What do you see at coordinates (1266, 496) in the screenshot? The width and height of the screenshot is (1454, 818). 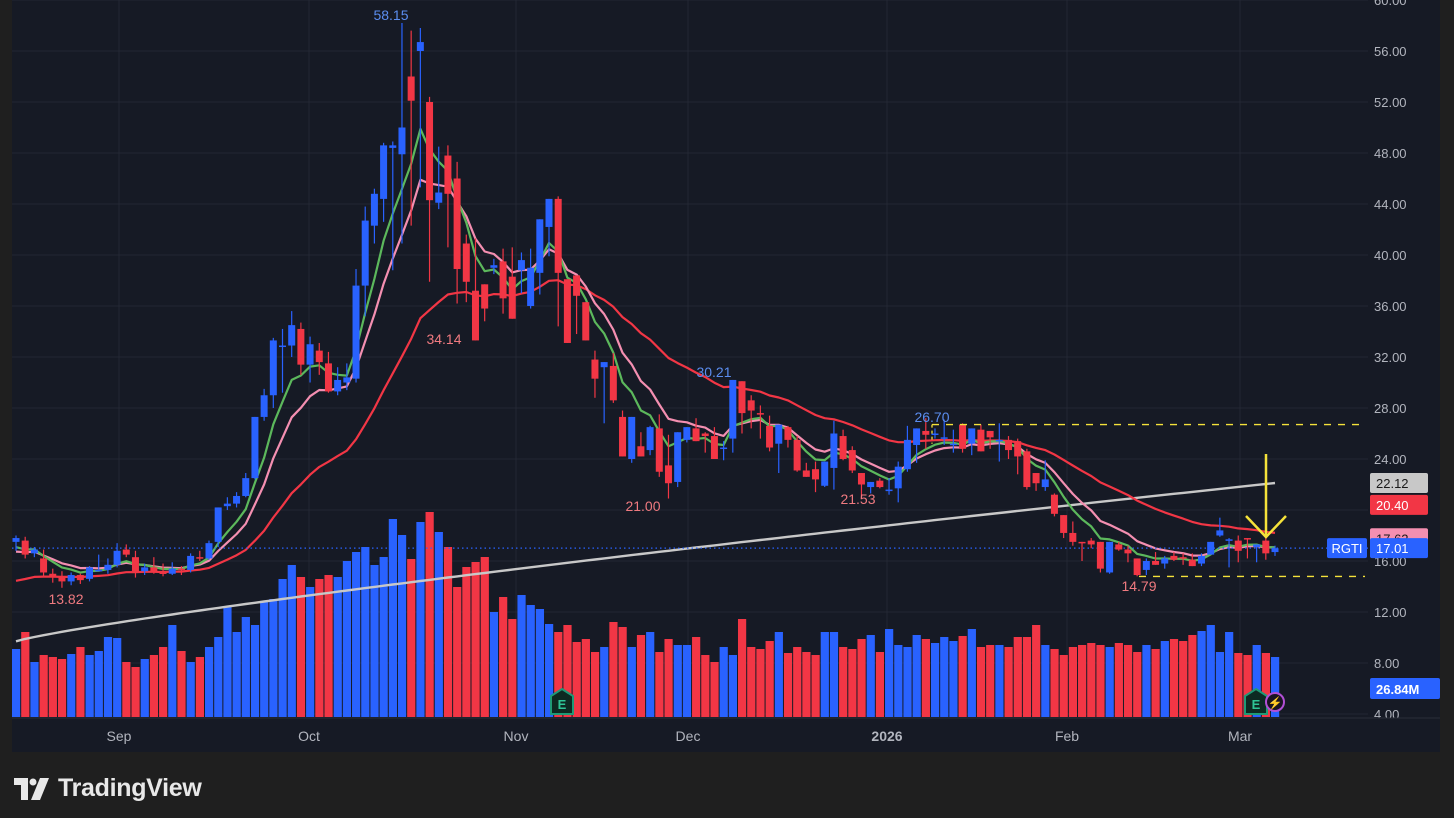 I see `down-arrow-drawing` at bounding box center [1266, 496].